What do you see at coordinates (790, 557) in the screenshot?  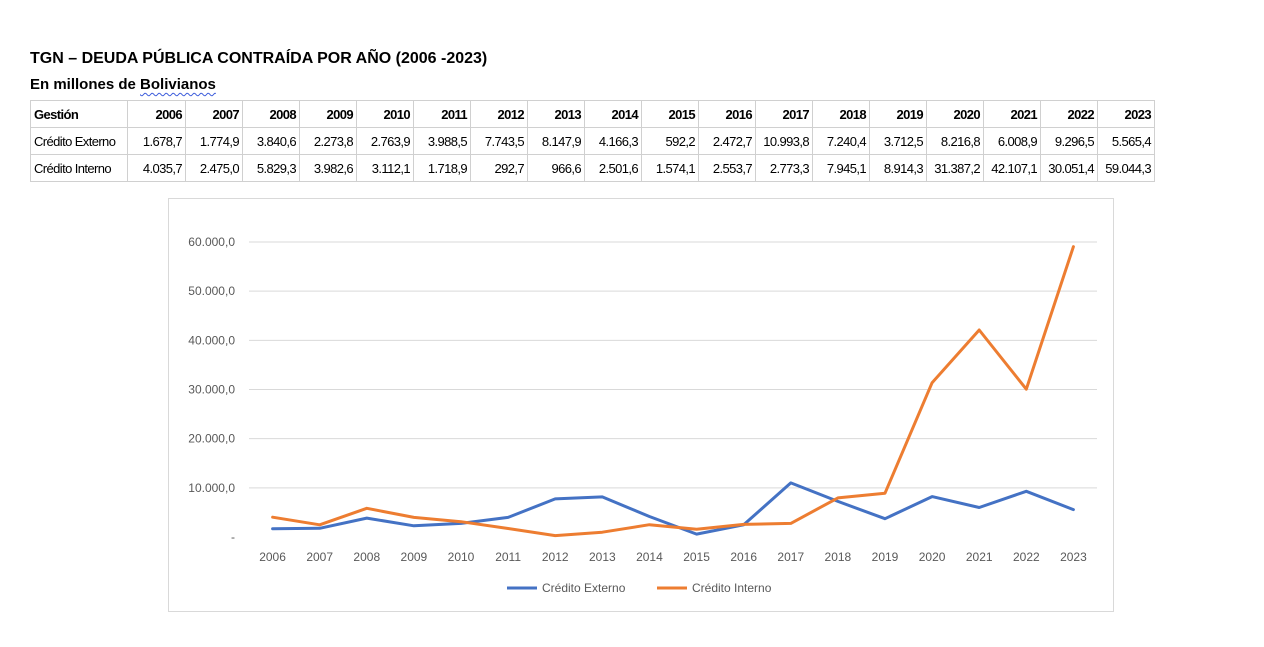 I see `x-tick-label: 2017` at bounding box center [790, 557].